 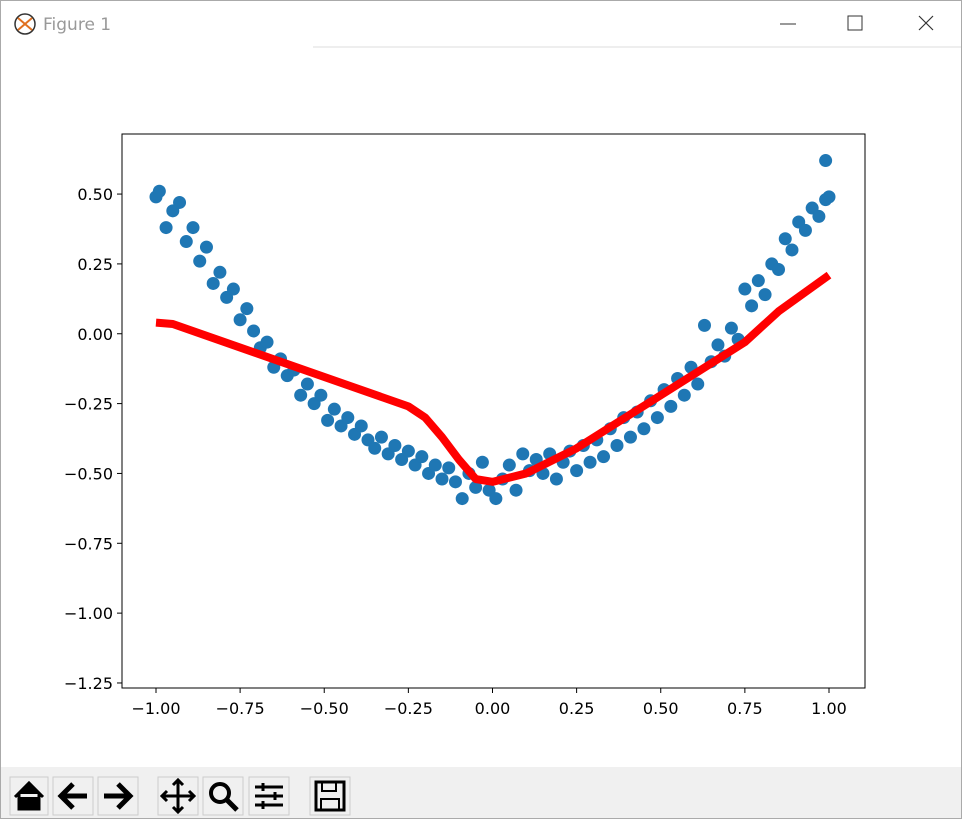 What do you see at coordinates (88, 613) in the screenshot?
I see `y-tick-label: −1.00` at bounding box center [88, 613].